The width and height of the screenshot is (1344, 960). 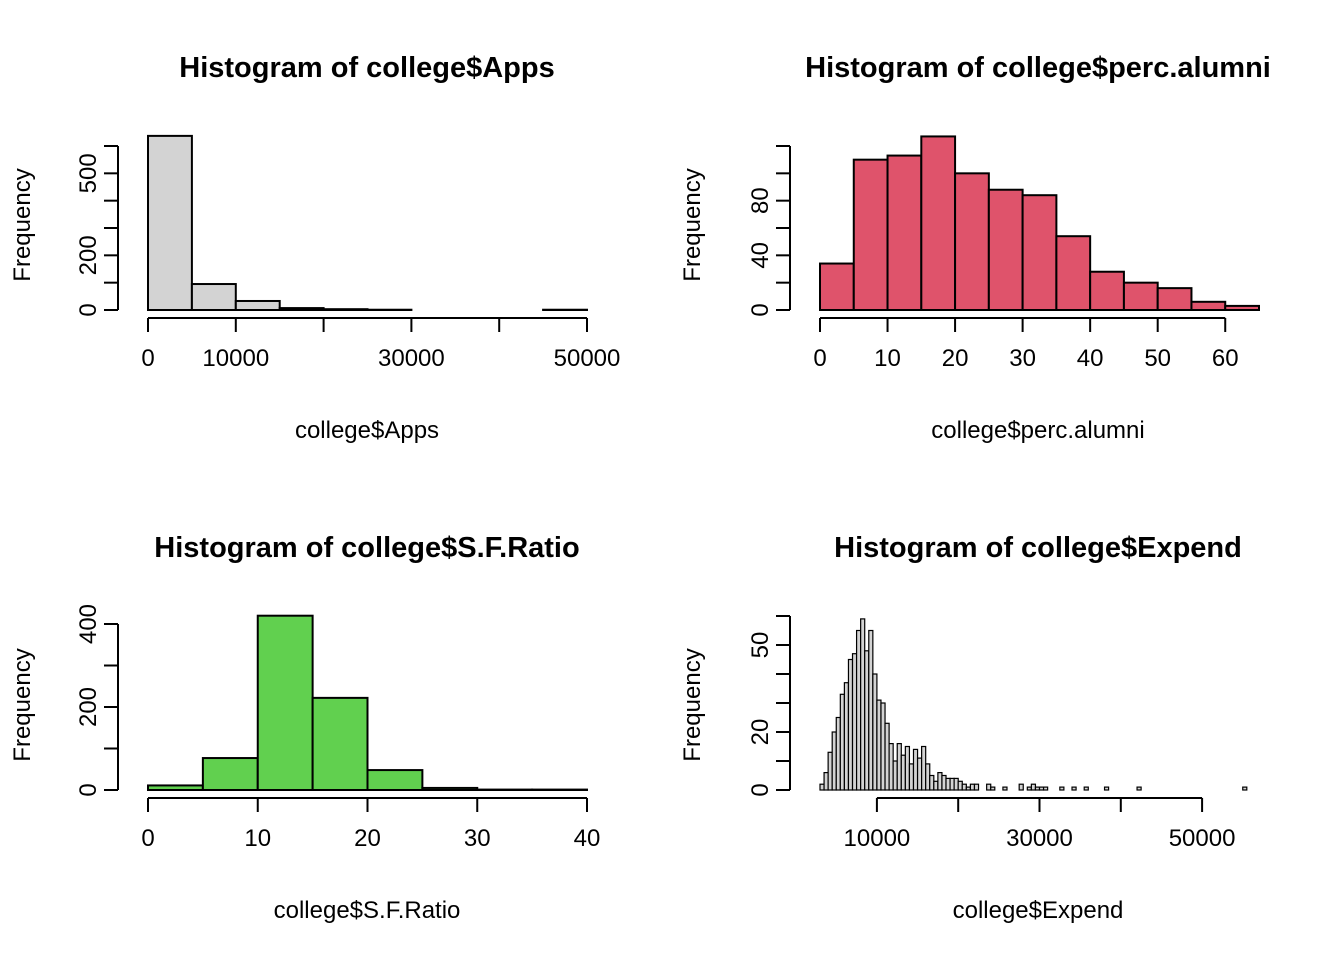 What do you see at coordinates (88, 173) in the screenshot?
I see `y-tick-label-apps-5: 500` at bounding box center [88, 173].